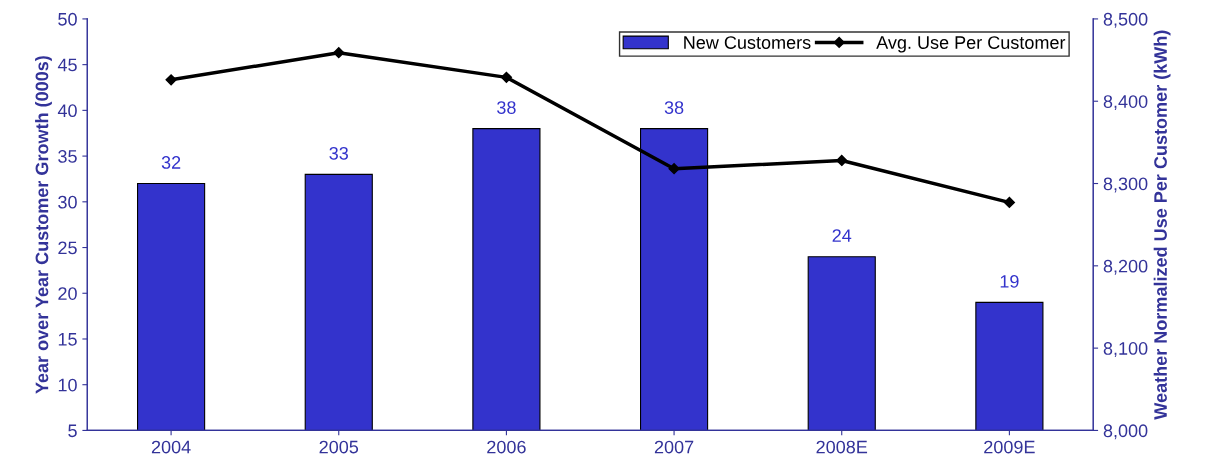 The width and height of the screenshot is (1212, 473). Describe the element at coordinates (674, 447) in the screenshot. I see `x-tick-label: 2007` at that location.